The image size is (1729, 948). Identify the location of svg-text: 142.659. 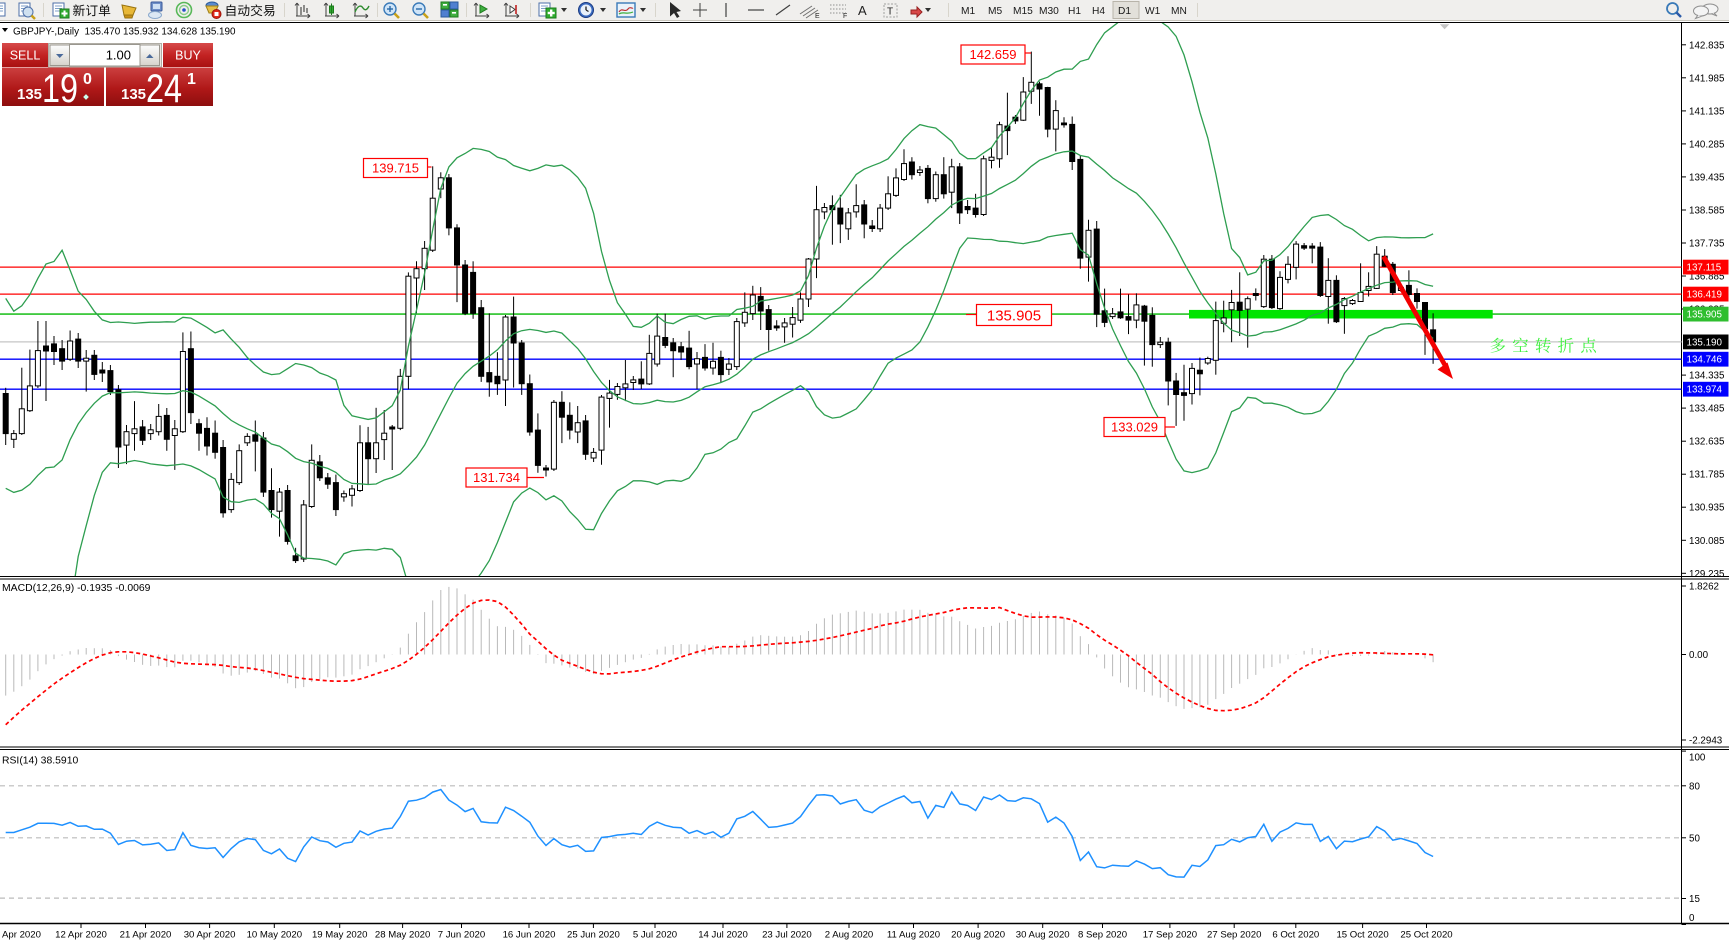
(993, 54).